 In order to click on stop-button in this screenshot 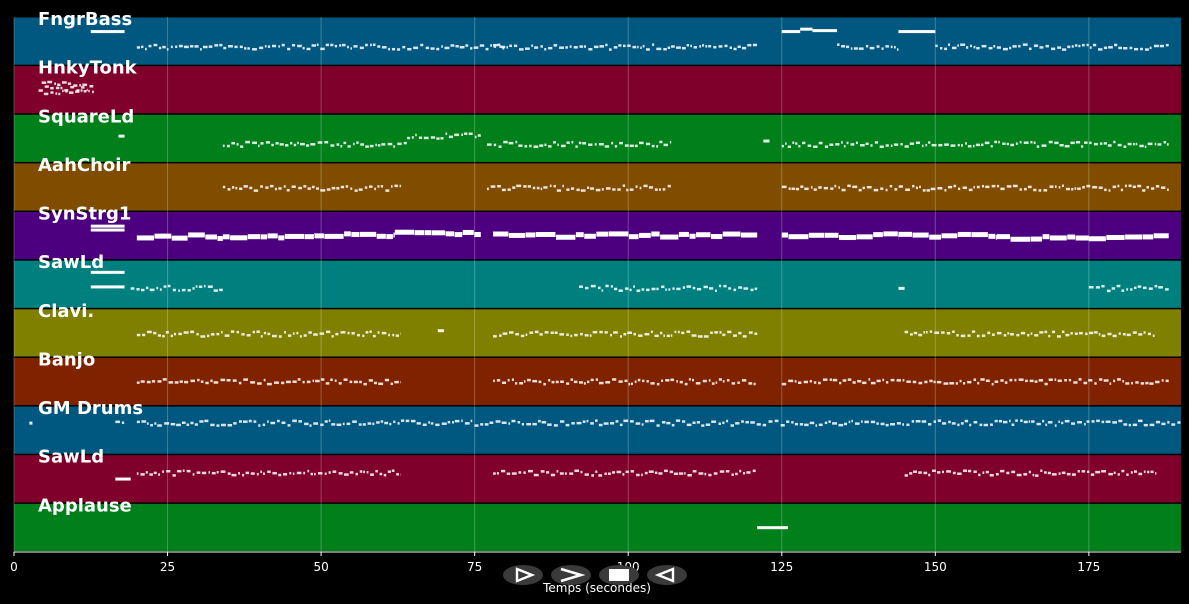, I will do `click(619, 575)`.